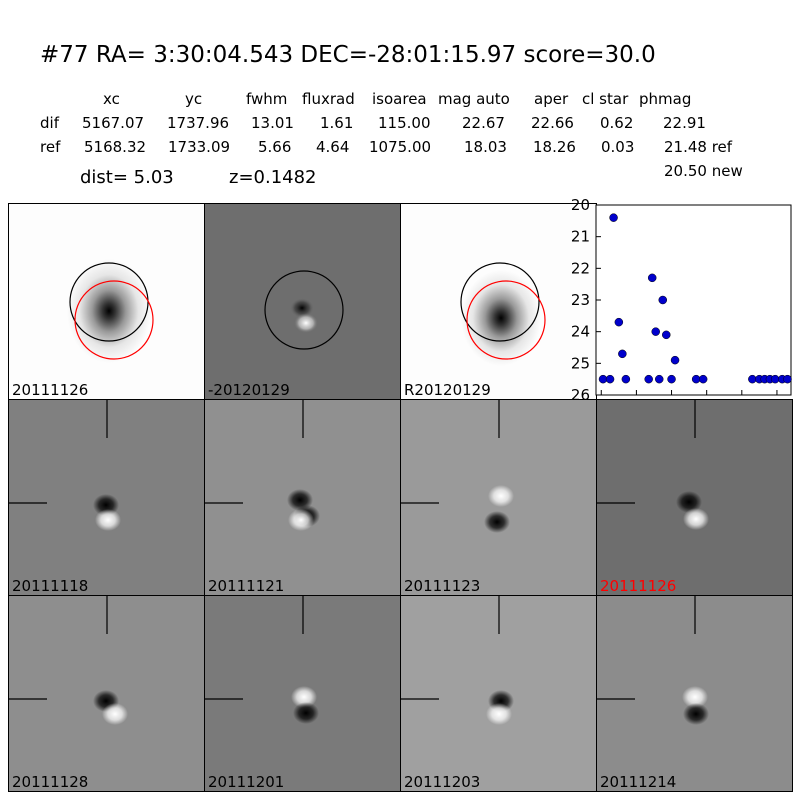  What do you see at coordinates (404, 123) in the screenshot?
I see `table-cell: 115.00` at bounding box center [404, 123].